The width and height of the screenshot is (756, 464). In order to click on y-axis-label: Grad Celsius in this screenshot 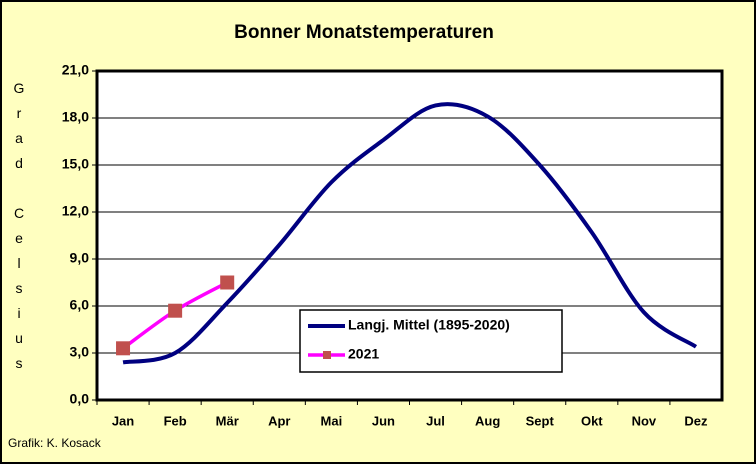, I will do `click(19, 230)`.